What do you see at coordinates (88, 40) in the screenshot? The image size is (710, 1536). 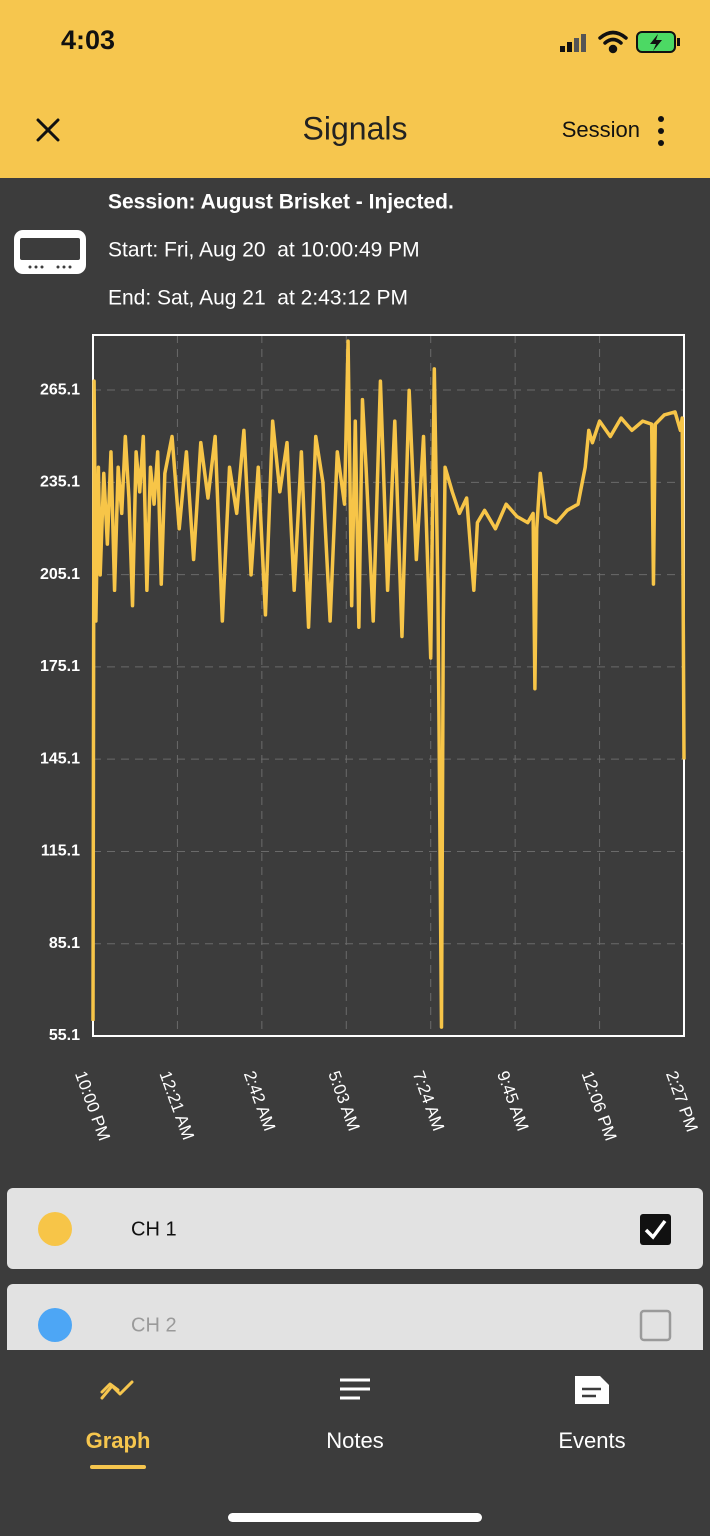 I see `status-time: 4:03` at bounding box center [88, 40].